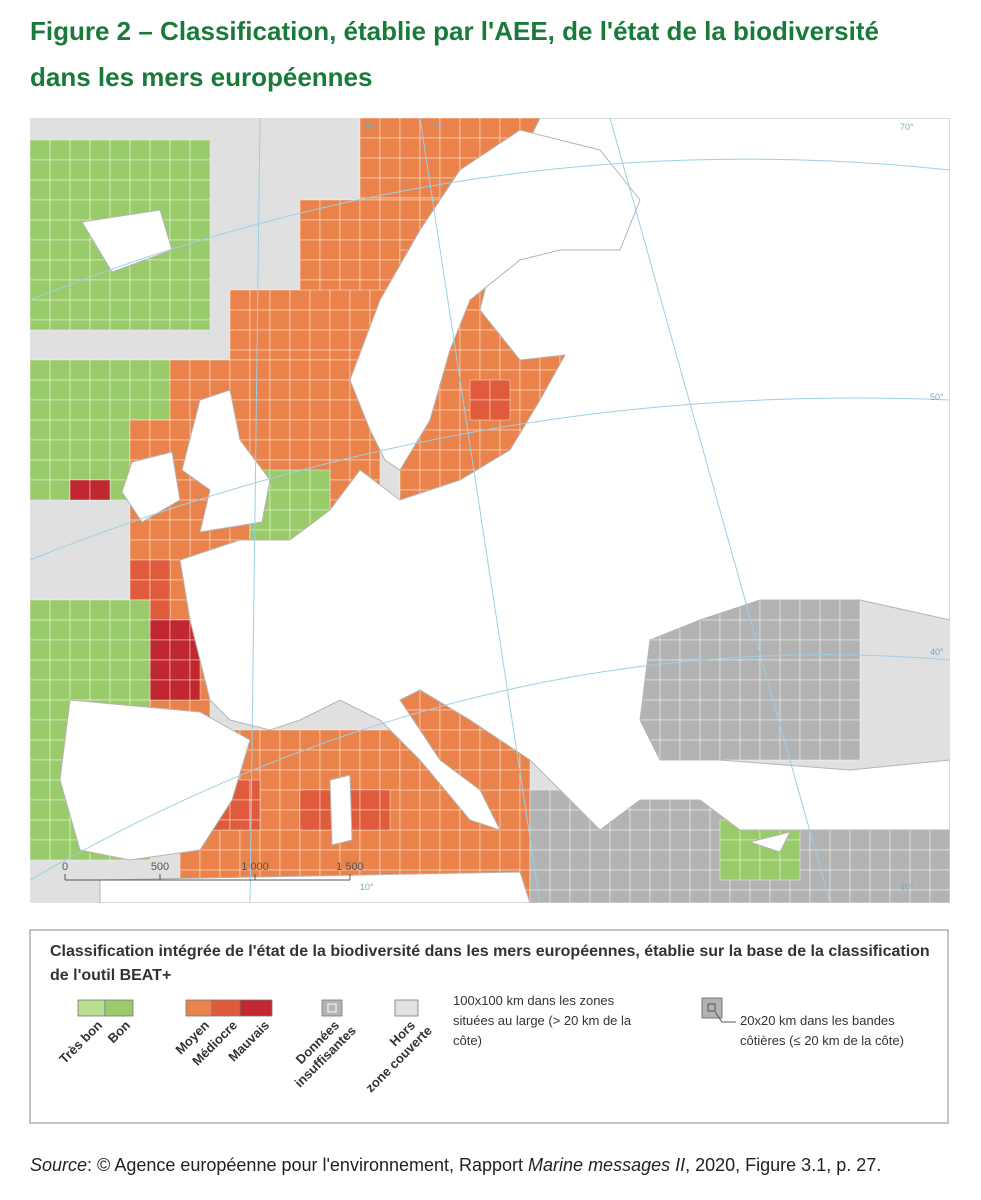  I want to click on coastal-swatch-inner, so click(711, 1007).